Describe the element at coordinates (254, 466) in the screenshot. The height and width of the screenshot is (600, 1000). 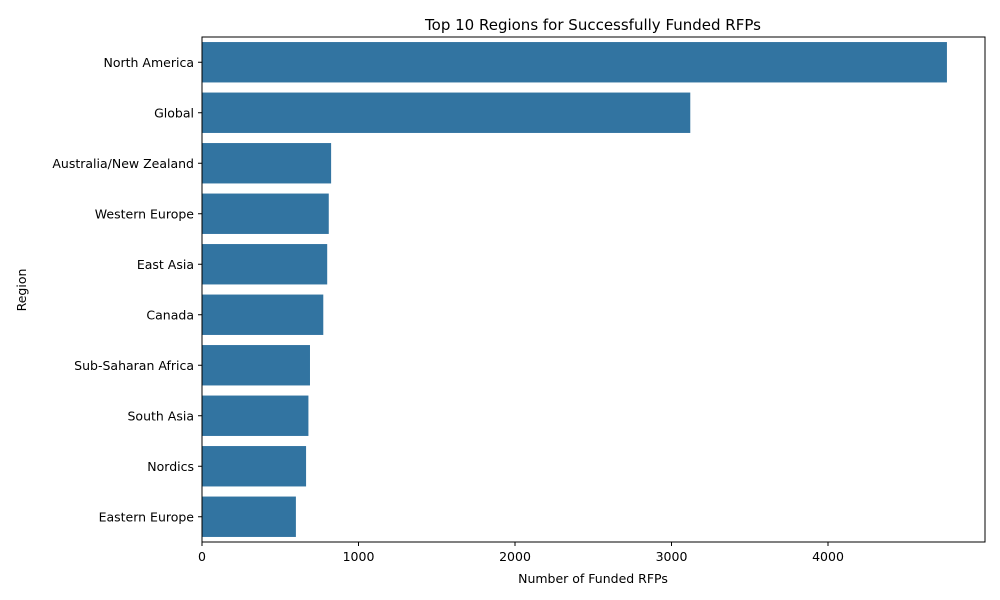
I see `bar-nordics` at that location.